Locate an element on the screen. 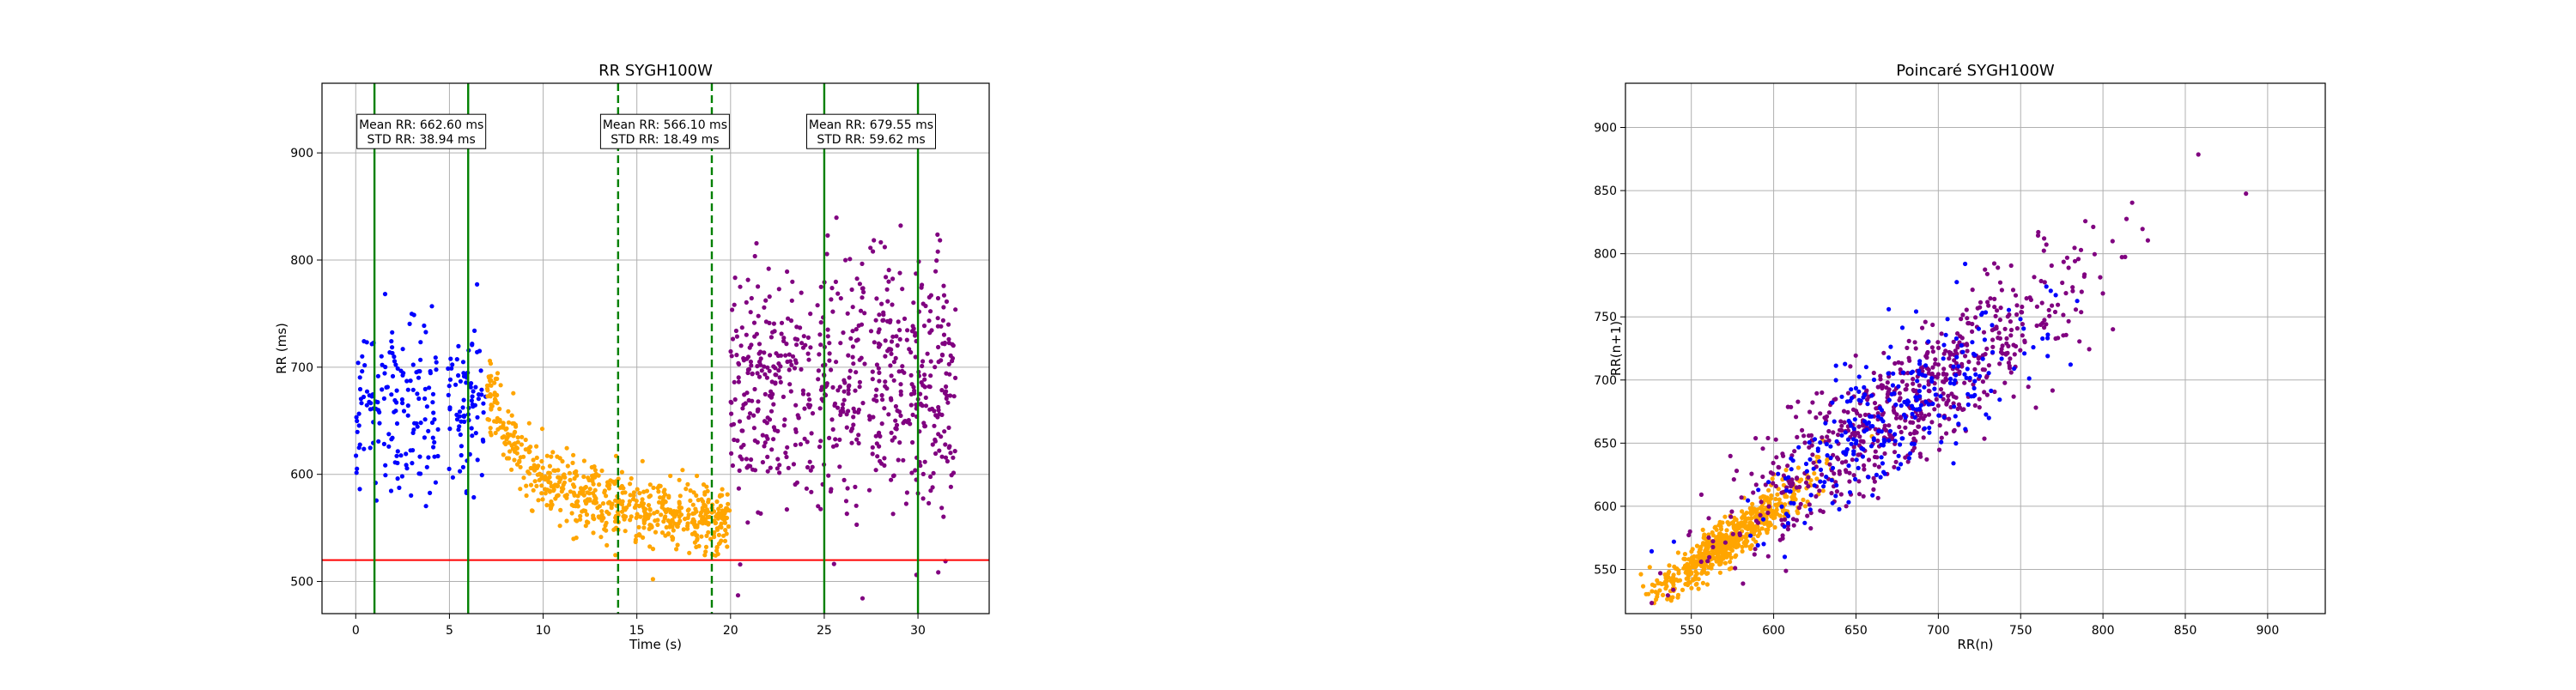 This screenshot has height=690, width=2576. poincare-y-tick-label: 850 is located at coordinates (1605, 191).